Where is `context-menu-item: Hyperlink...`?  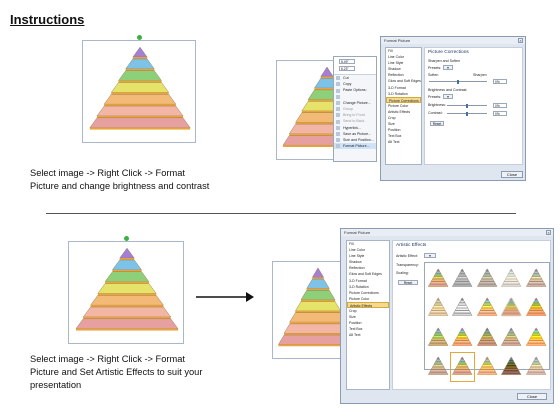
context-menu-item: Hyperlink... is located at coordinates (355, 128).